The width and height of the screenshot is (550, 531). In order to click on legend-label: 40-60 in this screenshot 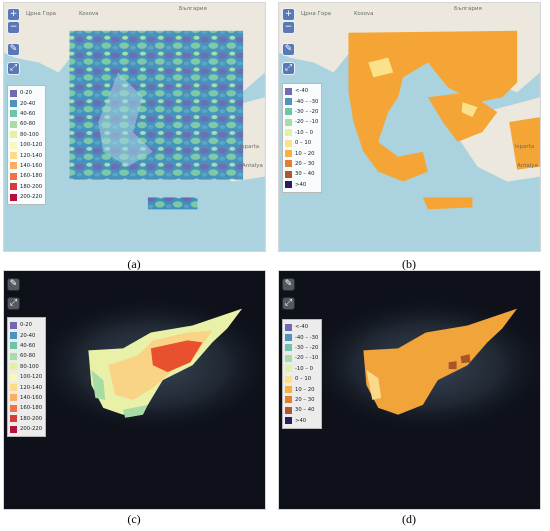, I will do `click(28, 113)`.